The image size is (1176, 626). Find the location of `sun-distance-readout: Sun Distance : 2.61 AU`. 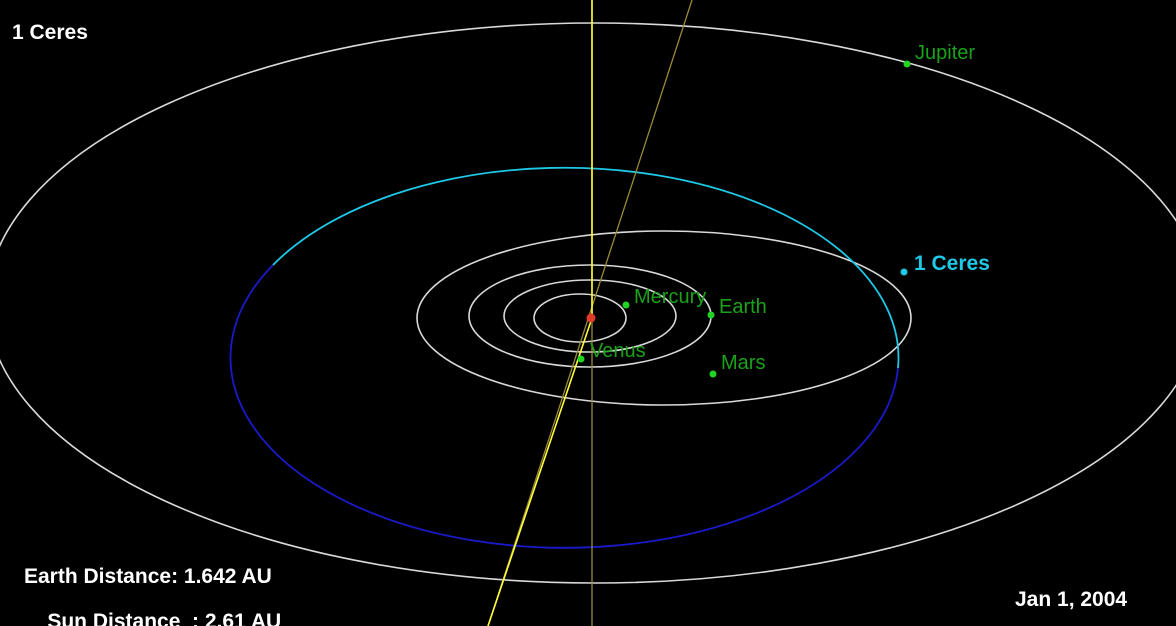

sun-distance-readout: Sun Distance : 2.61 AU is located at coordinates (152, 607).